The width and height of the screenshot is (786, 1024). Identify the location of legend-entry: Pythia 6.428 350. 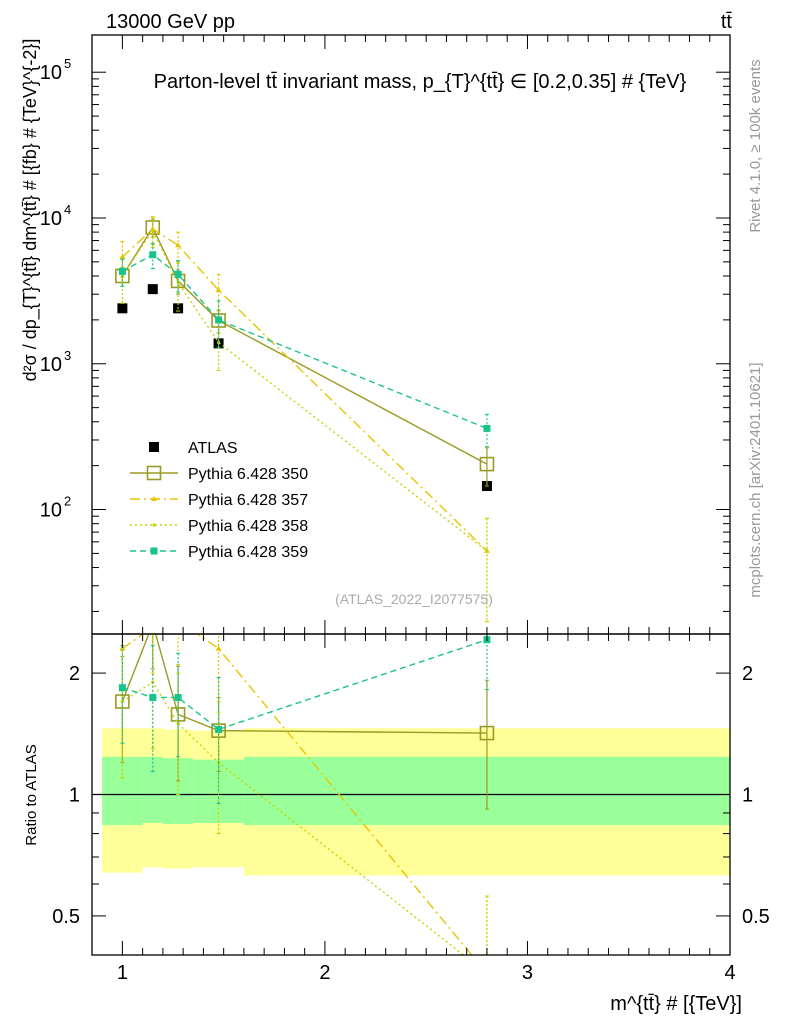
(219, 474).